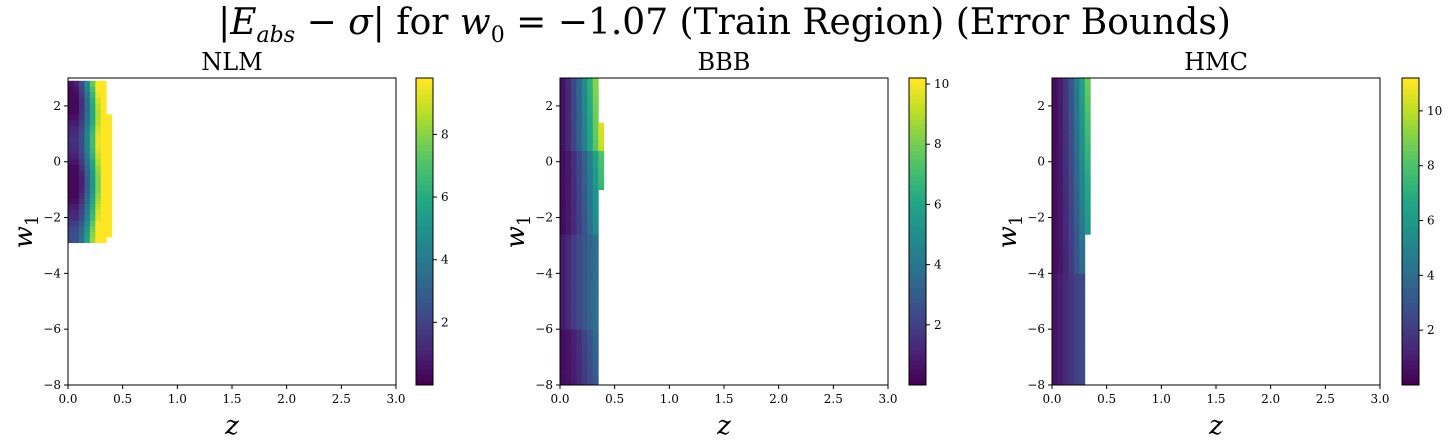 This screenshot has height=448, width=1449. I want to click on colorbar-frame, so click(424, 231).